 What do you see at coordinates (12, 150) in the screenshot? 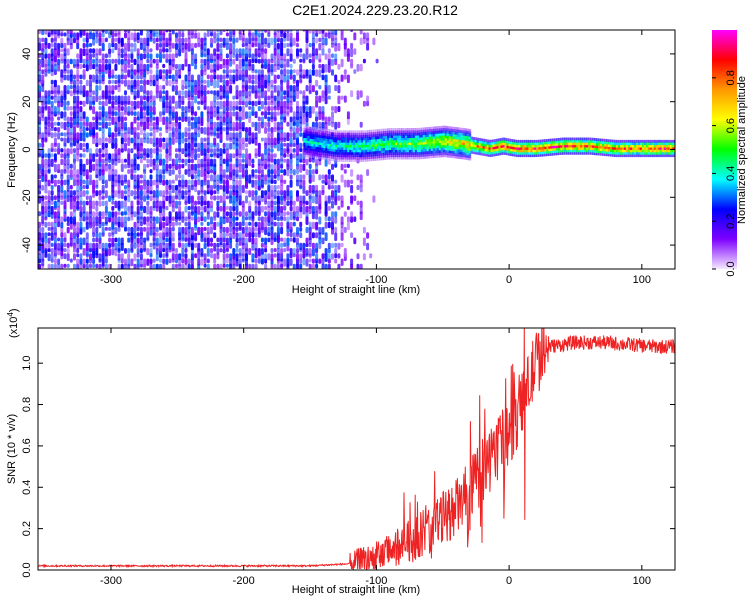
I see `spectrogram-ylabel: Frequency (Hz)` at bounding box center [12, 150].